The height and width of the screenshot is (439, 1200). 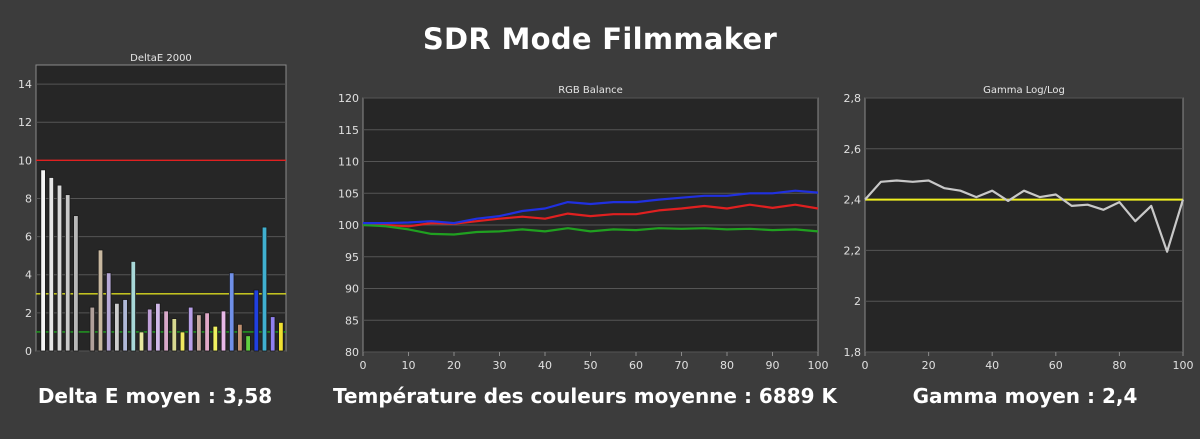 What do you see at coordinates (348, 193) in the screenshot?
I see `y-tick-label: 105` at bounding box center [348, 193].